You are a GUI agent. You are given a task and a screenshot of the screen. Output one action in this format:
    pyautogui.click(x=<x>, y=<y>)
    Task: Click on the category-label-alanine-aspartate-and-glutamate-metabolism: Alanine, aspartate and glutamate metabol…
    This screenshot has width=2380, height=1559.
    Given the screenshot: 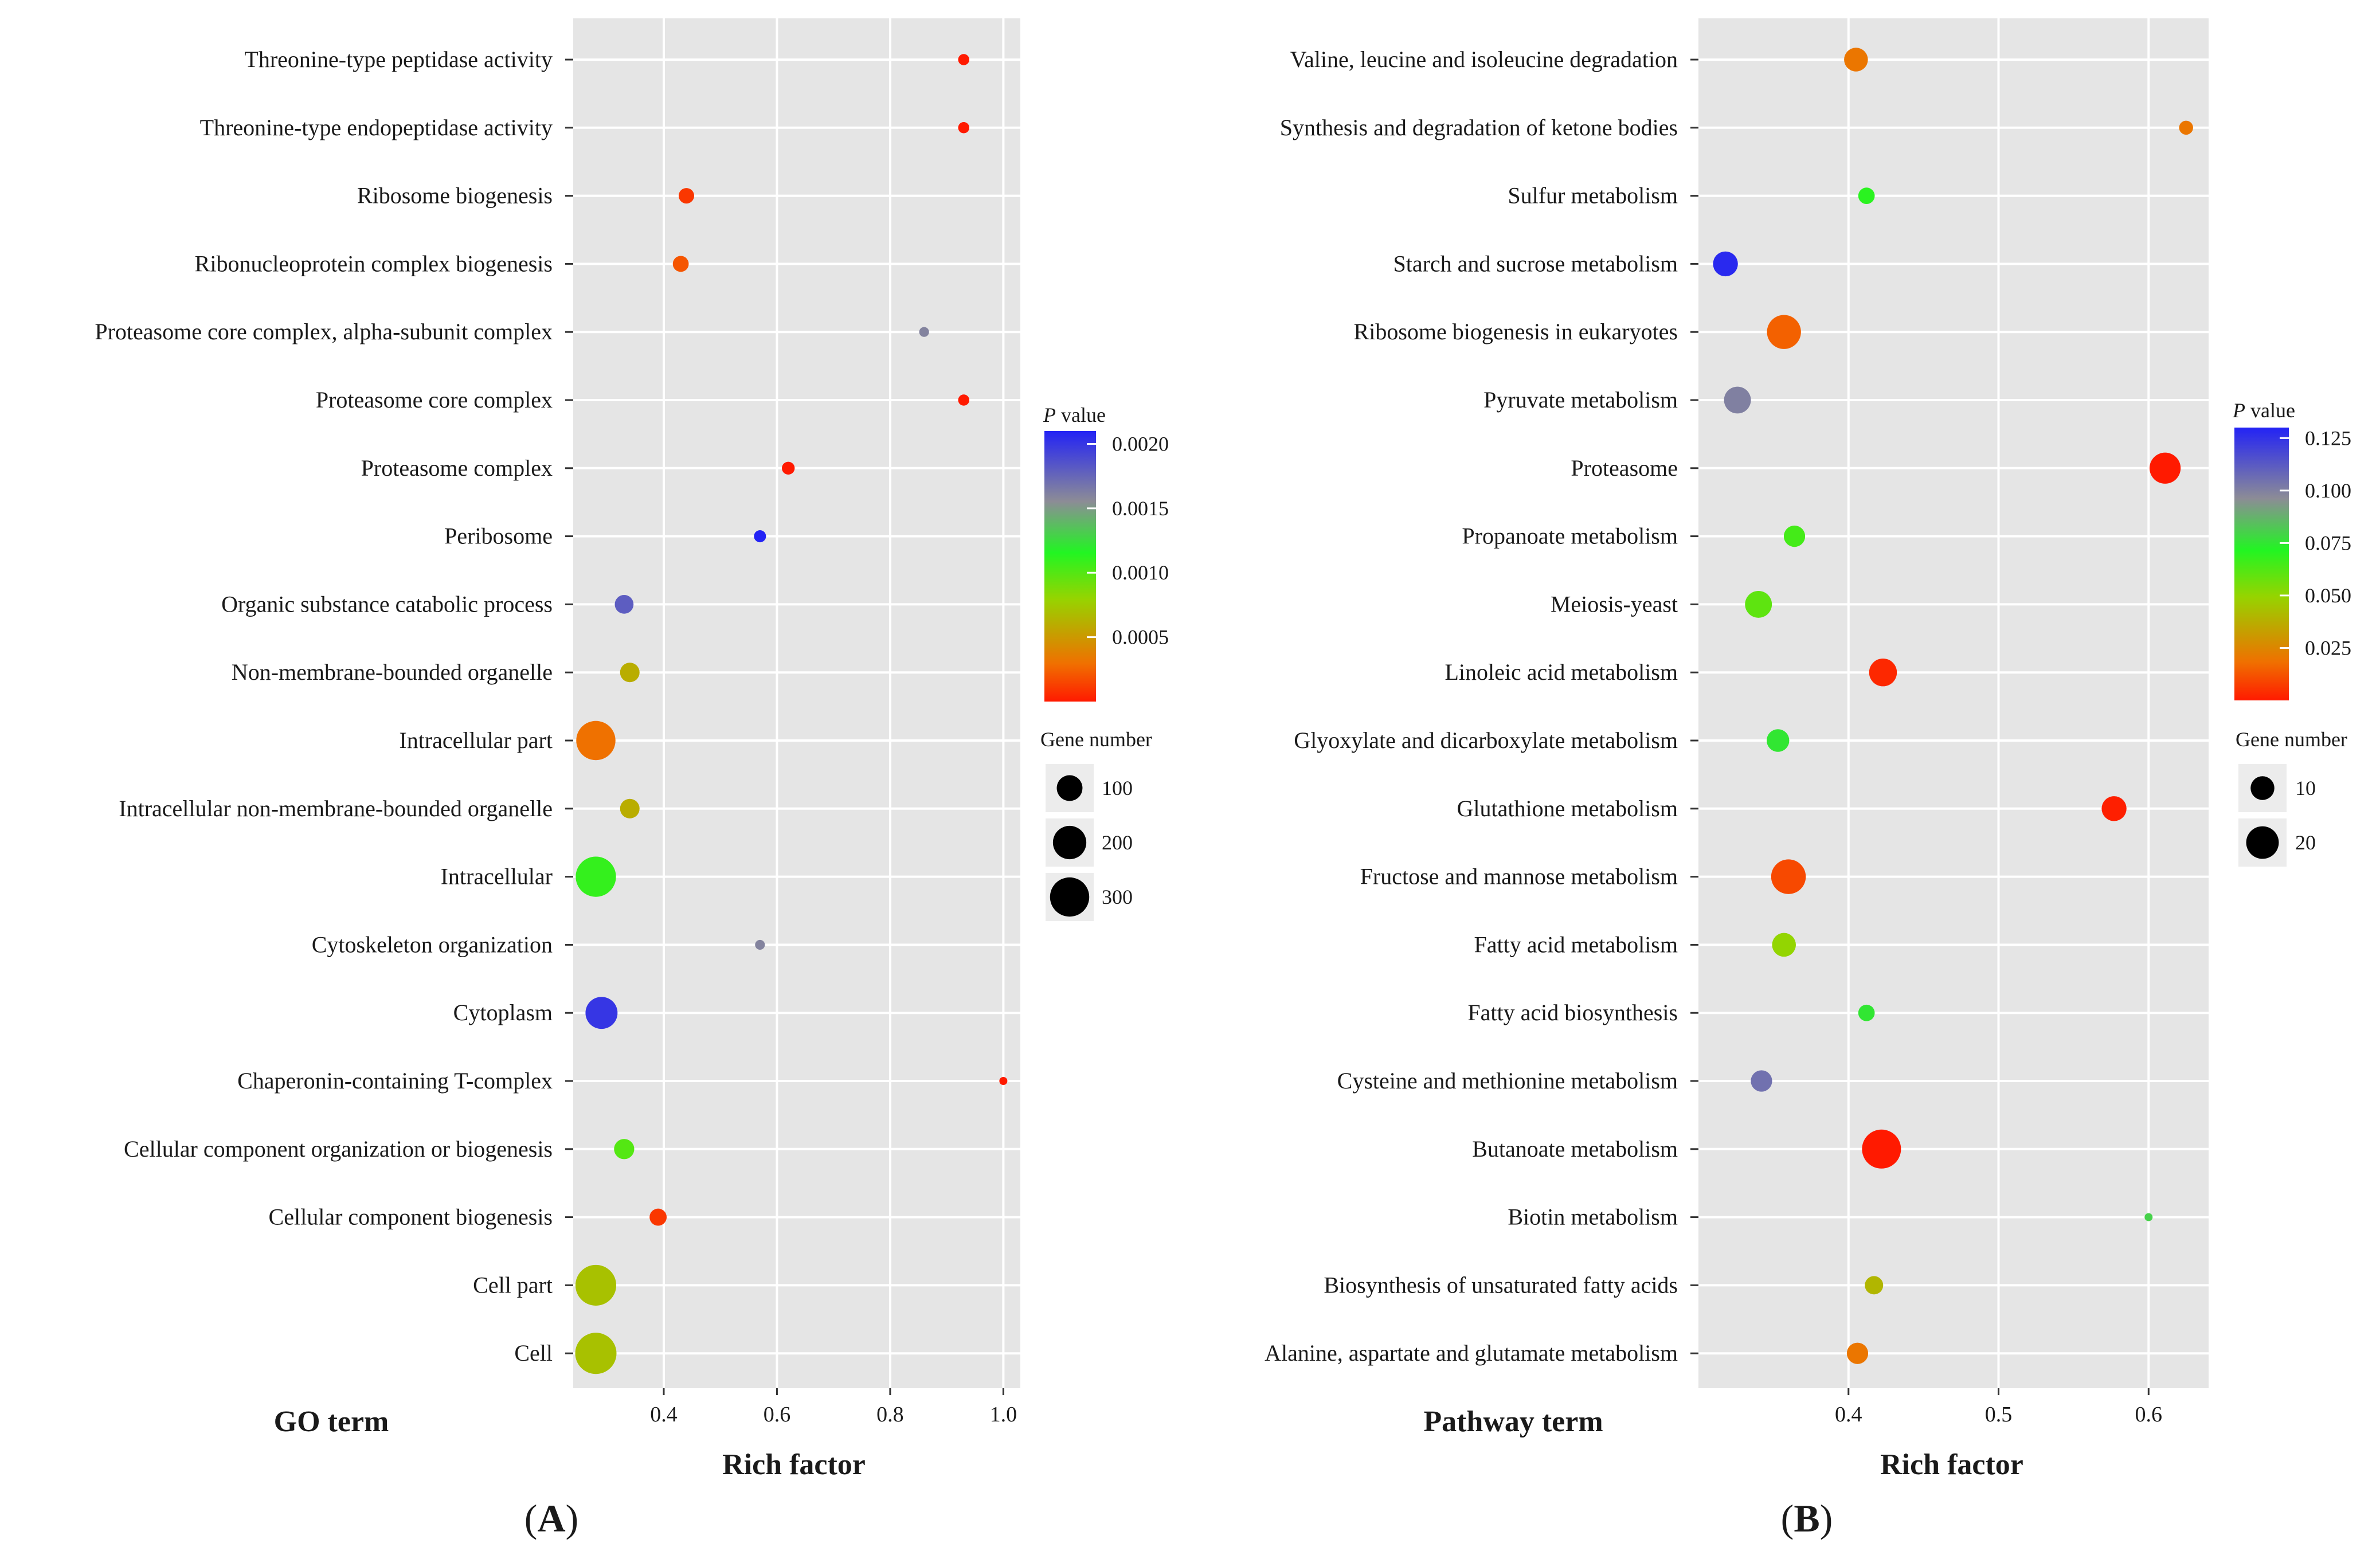 What is the action you would take?
    pyautogui.click(x=1471, y=1353)
    